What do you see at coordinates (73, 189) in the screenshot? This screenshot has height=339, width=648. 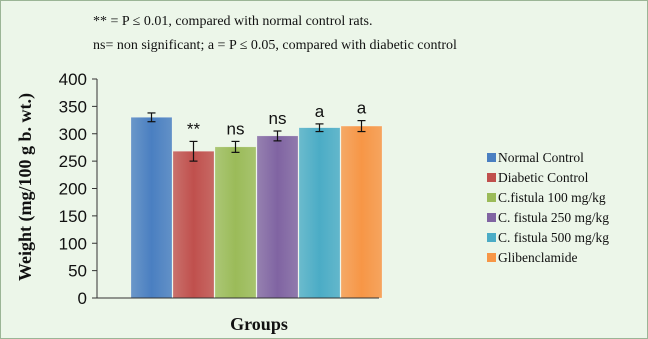 I see `y-tick-label: 200` at bounding box center [73, 189].